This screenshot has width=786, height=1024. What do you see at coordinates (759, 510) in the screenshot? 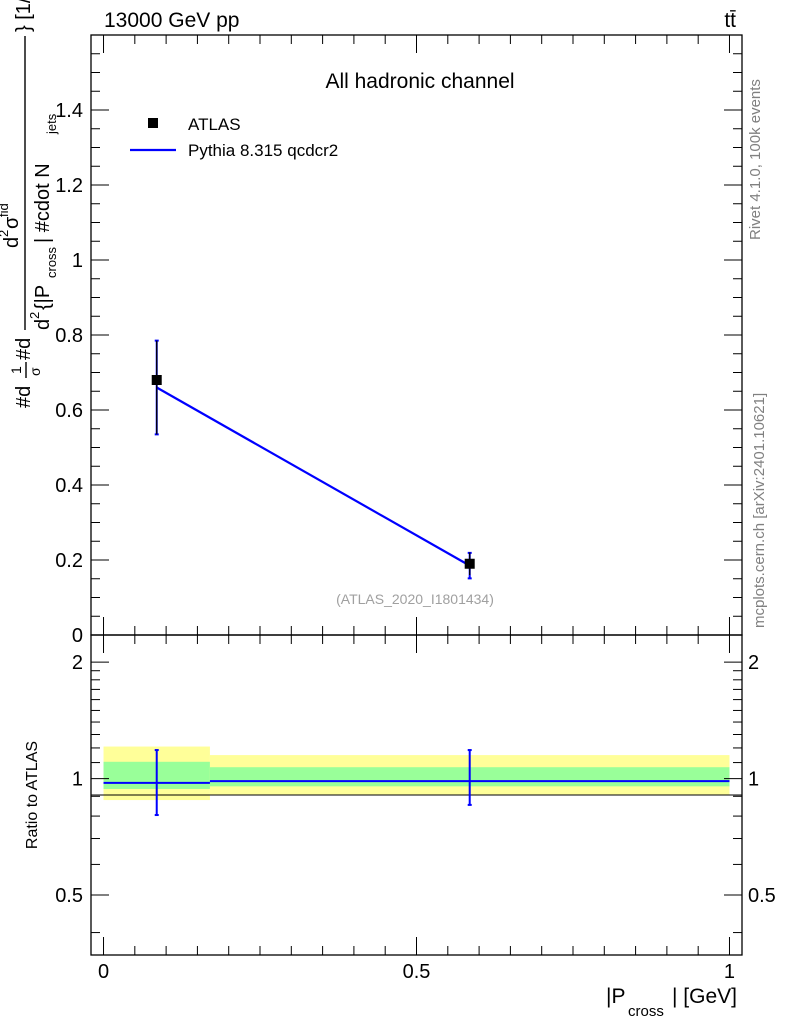
I see `mcplots-label: mcplots.cern.ch [arXiv:2401.10621]` at bounding box center [759, 510].